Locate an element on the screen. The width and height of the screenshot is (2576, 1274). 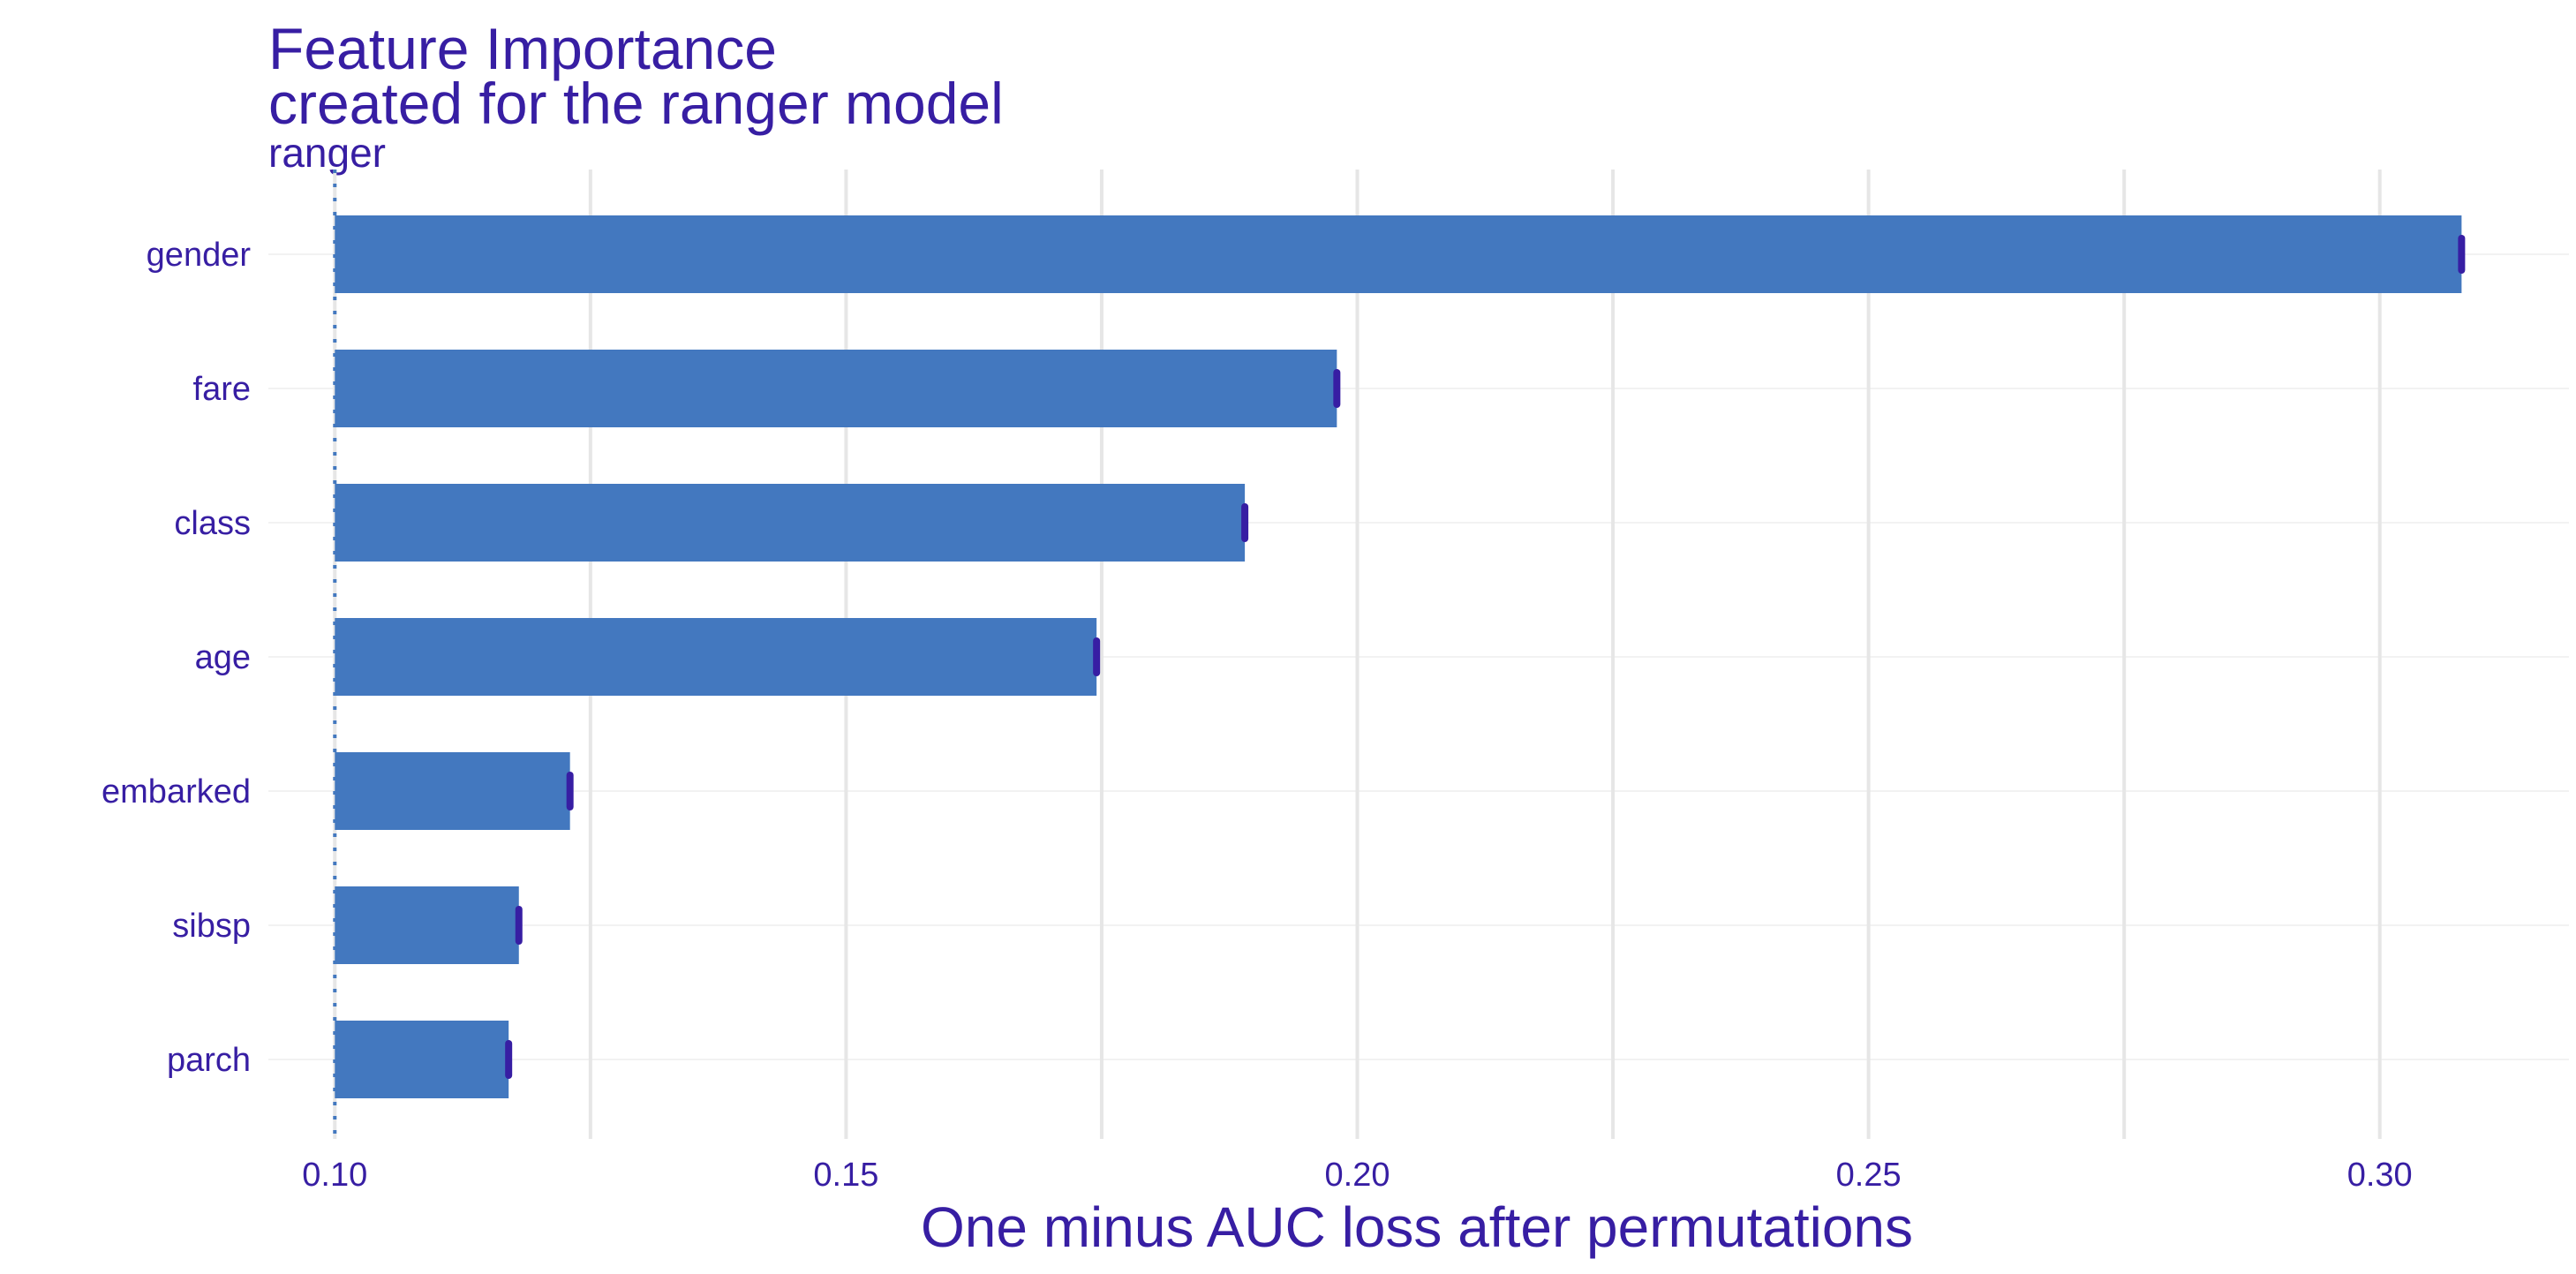
y-tick-label-gender: gender is located at coordinates (200, 256).